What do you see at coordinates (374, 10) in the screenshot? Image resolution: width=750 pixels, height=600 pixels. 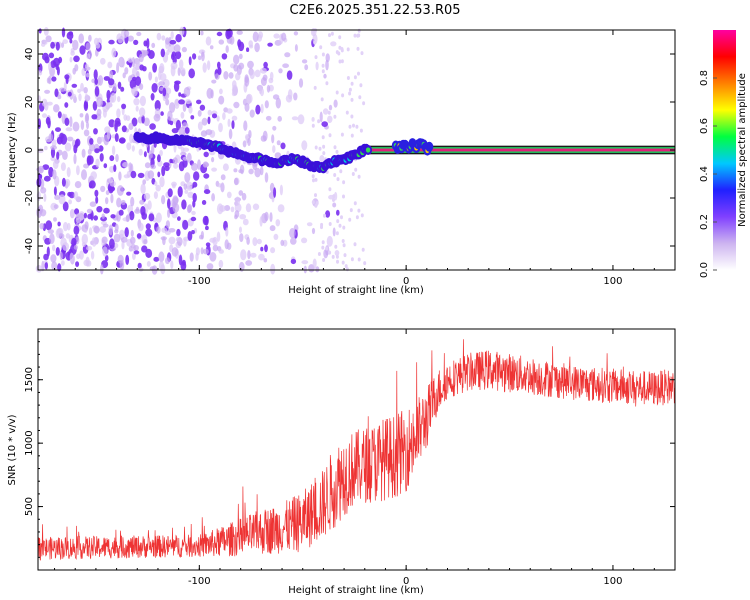 I see `figure-title: C2E6.2025.351.22.53.R05` at bounding box center [374, 10].